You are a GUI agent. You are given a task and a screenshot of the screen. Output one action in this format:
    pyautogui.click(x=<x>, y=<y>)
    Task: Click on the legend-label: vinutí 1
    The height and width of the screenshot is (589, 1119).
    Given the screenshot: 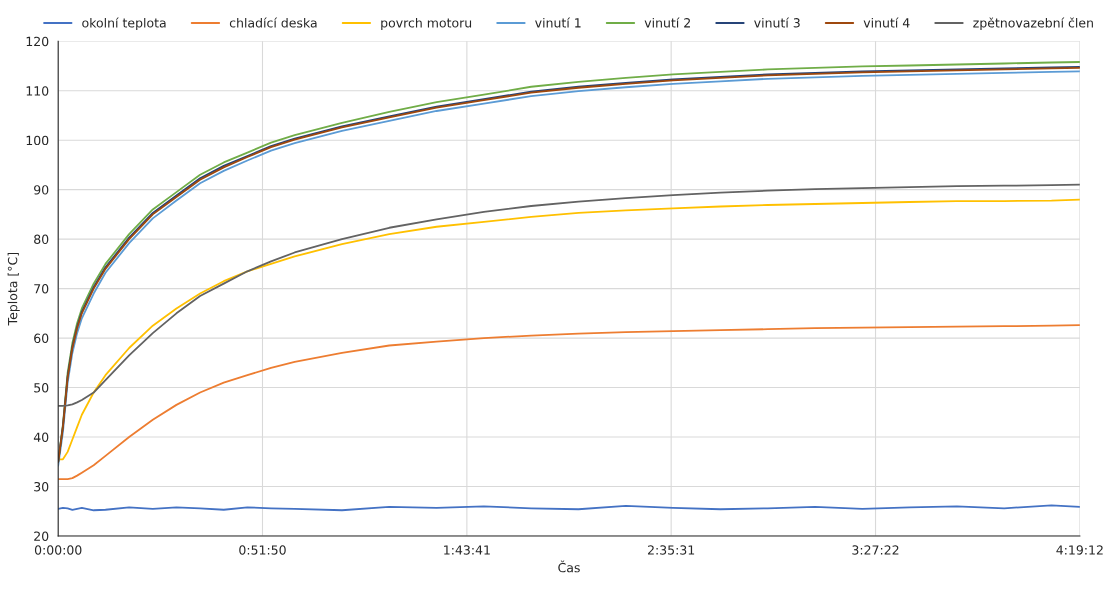 What is the action you would take?
    pyautogui.click(x=558, y=22)
    